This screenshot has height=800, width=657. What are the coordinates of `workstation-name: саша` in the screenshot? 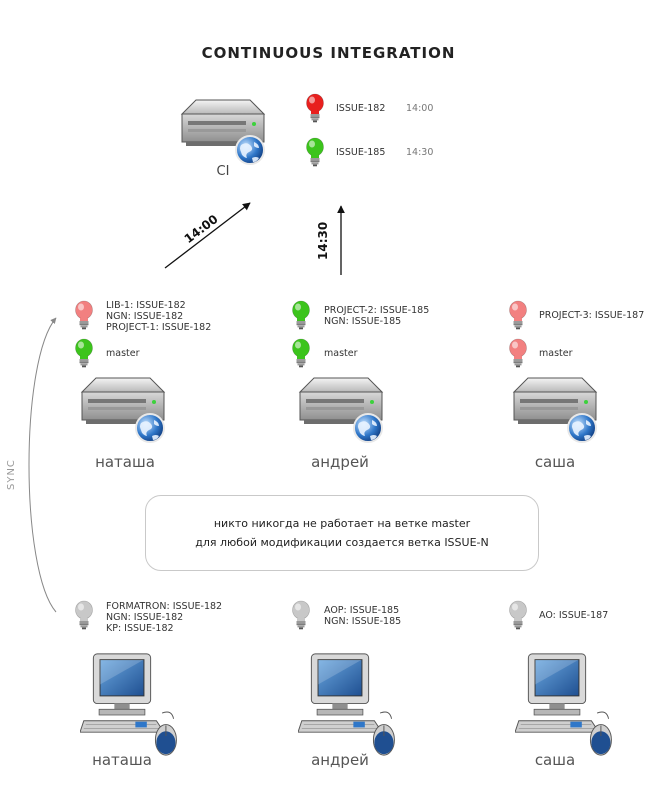 It's located at (555, 760).